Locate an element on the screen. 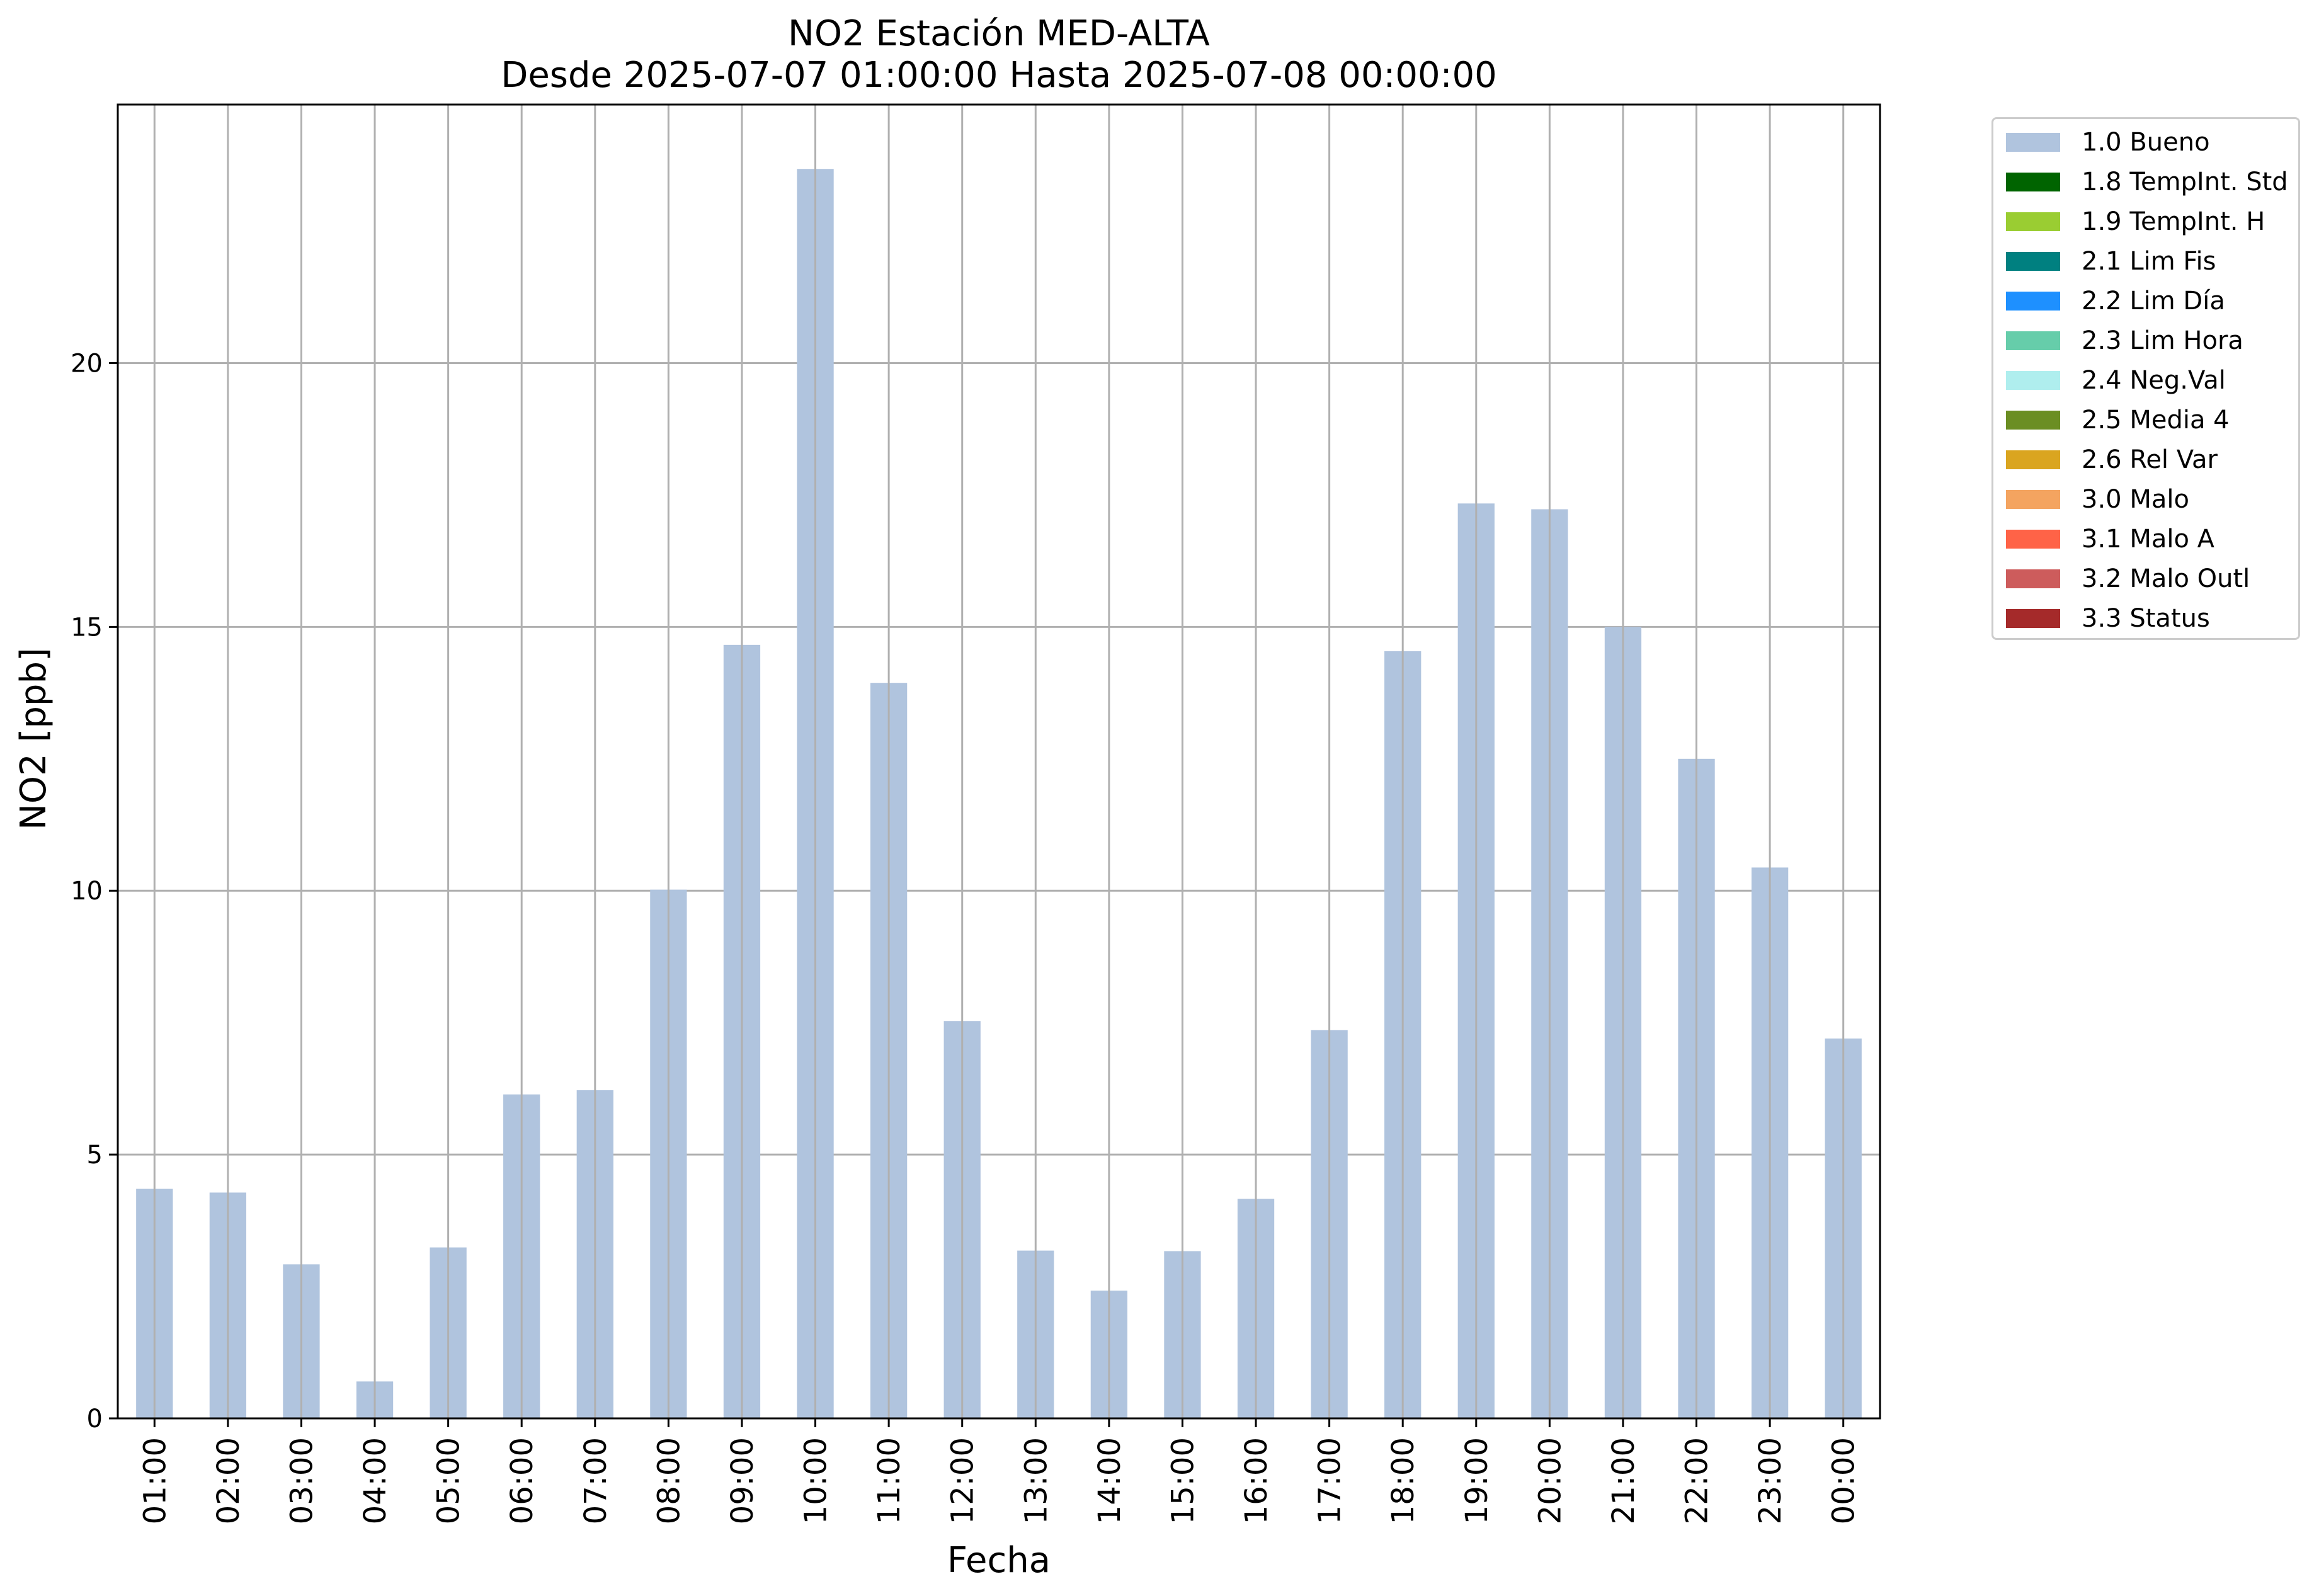 The height and width of the screenshot is (1596, 2319). legend-item: 2.3 Lim Hora is located at coordinates (2124, 340).